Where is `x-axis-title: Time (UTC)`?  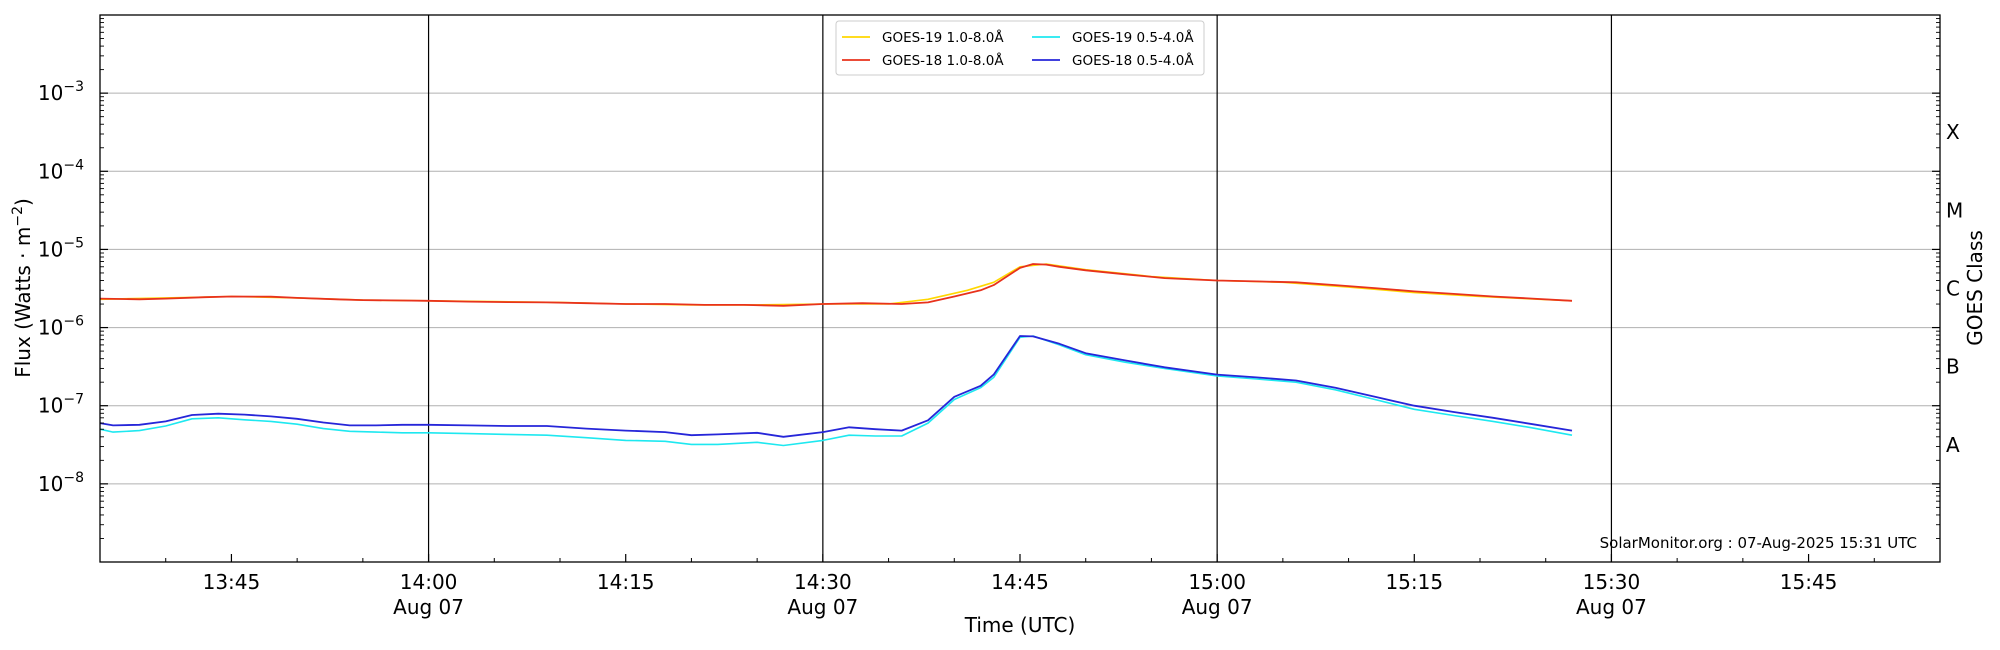 x-axis-title: Time (UTC) is located at coordinates (1020, 625).